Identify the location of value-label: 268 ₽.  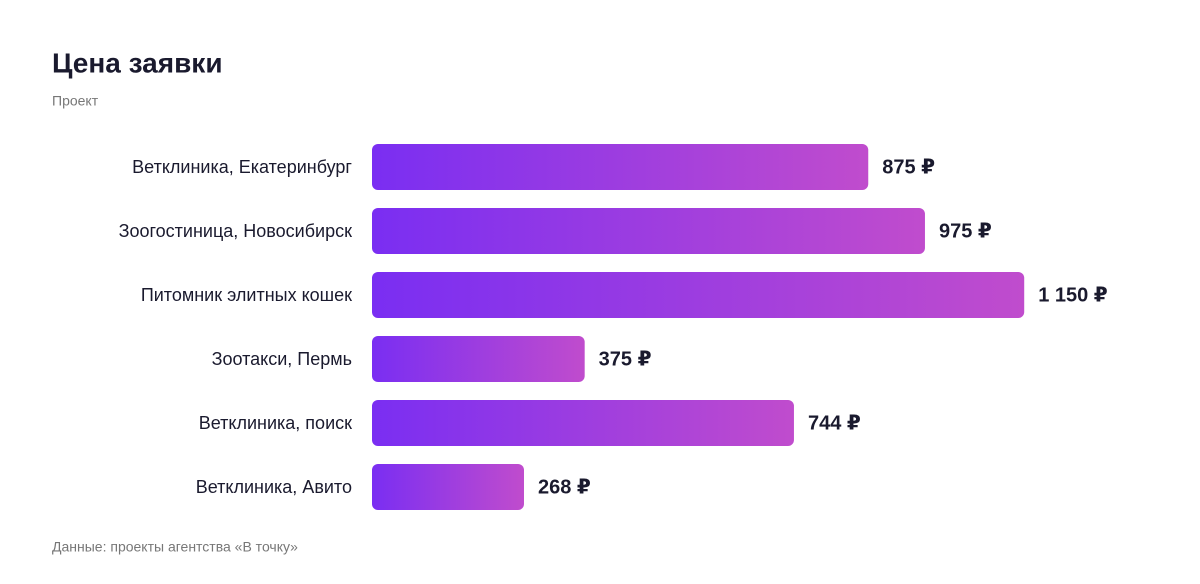
(564, 487).